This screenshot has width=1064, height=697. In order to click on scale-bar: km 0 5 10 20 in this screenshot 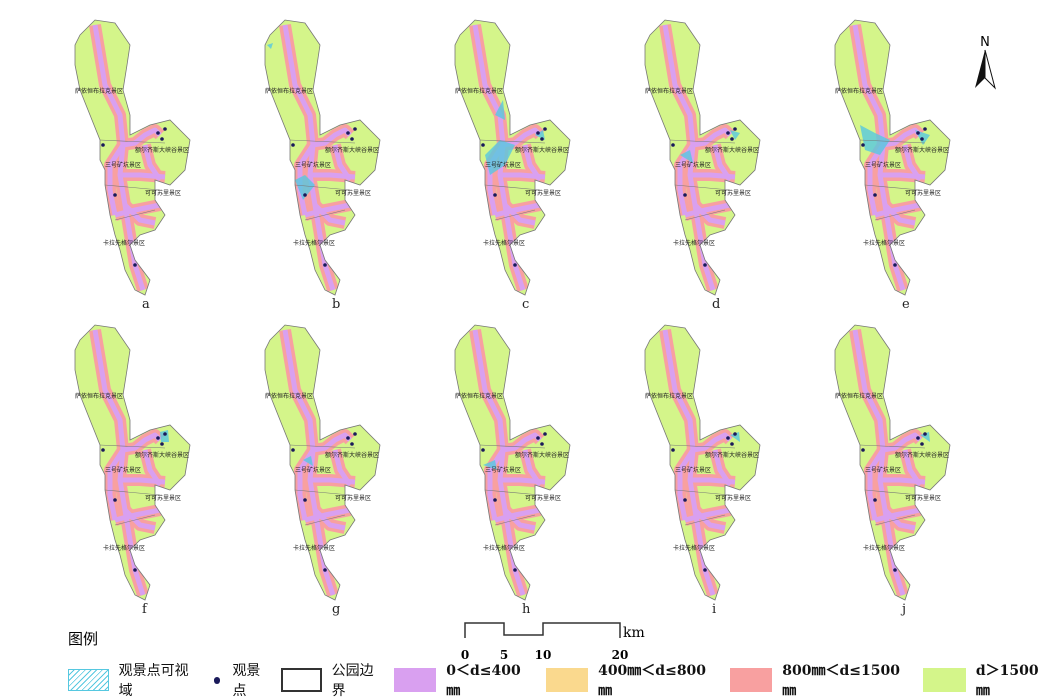, I will do `click(553, 642)`.